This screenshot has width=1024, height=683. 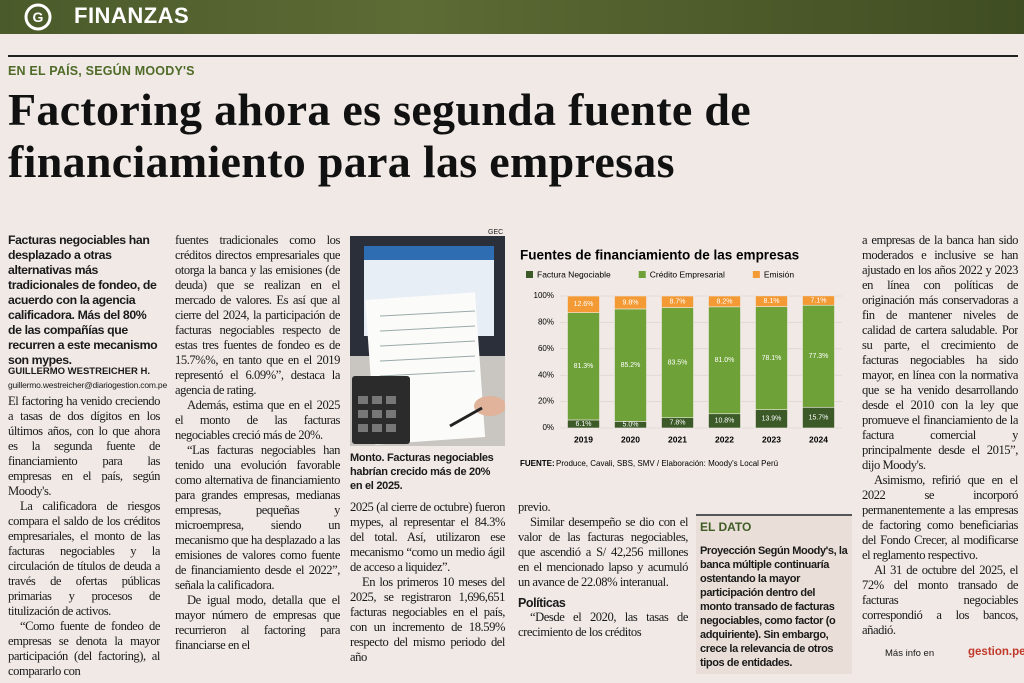 I want to click on x-tick-label: 2024, so click(x=818, y=439).